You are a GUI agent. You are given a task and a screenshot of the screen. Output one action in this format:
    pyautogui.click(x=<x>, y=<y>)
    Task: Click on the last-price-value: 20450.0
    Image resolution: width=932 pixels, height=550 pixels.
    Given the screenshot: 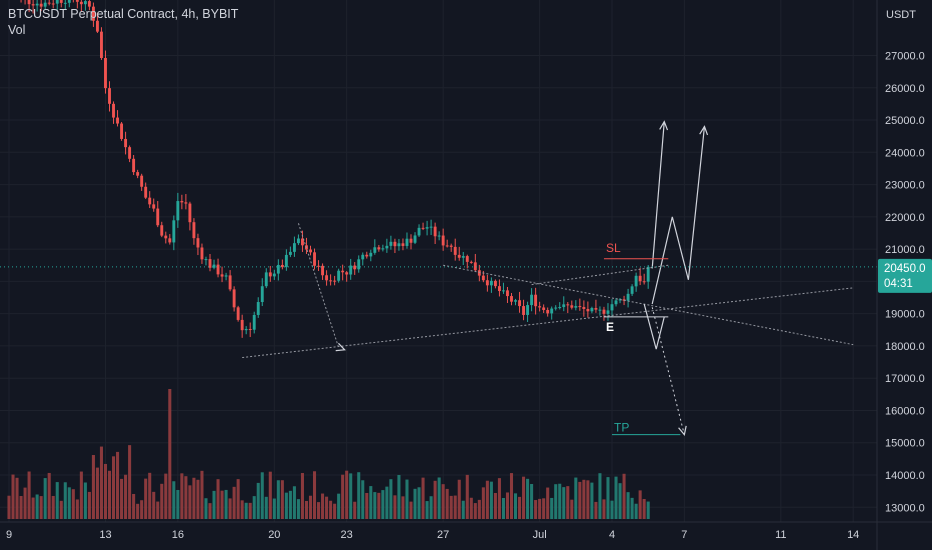 What is the action you would take?
    pyautogui.click(x=905, y=269)
    